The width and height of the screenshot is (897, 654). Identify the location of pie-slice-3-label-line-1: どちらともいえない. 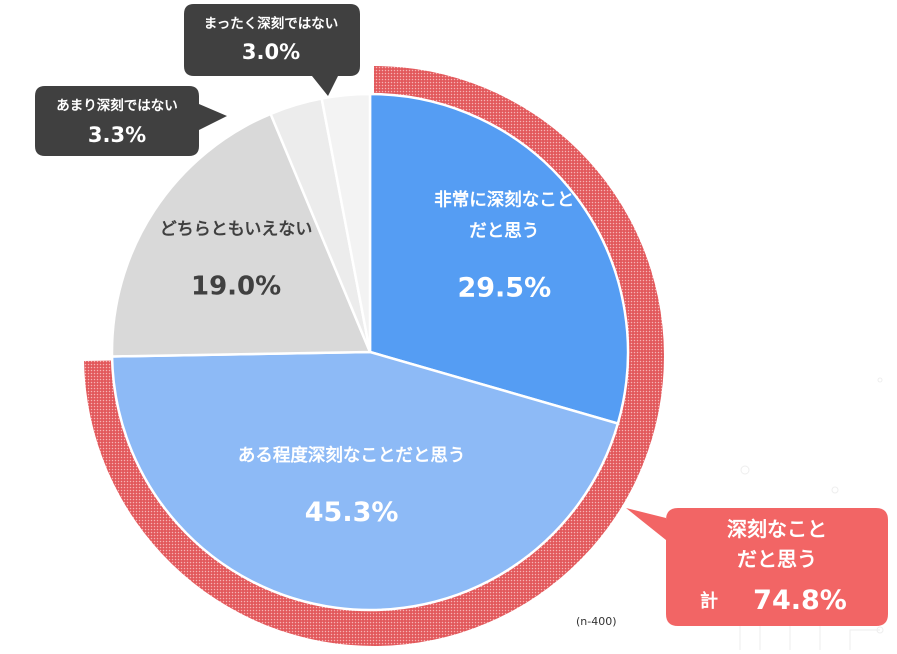
(236, 229).